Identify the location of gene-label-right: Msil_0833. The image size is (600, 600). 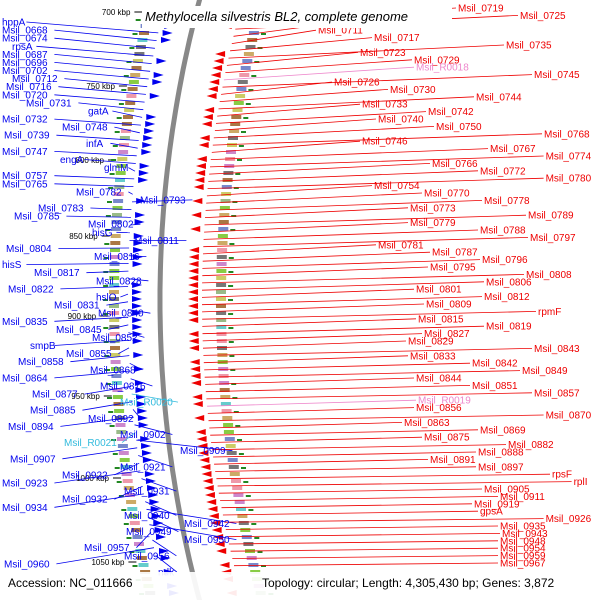
(433, 356).